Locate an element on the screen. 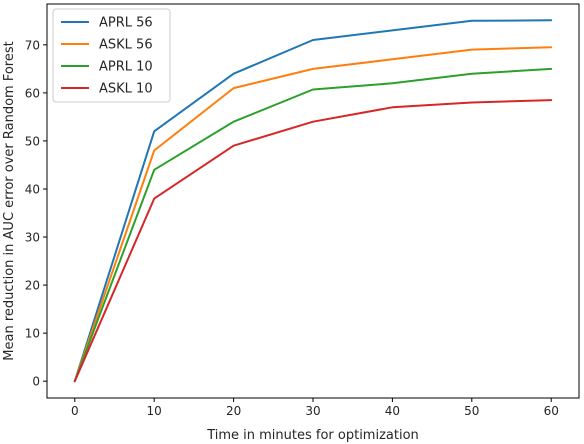 This screenshot has width=584, height=444. legend-label: ASKL 10 is located at coordinates (126, 89).